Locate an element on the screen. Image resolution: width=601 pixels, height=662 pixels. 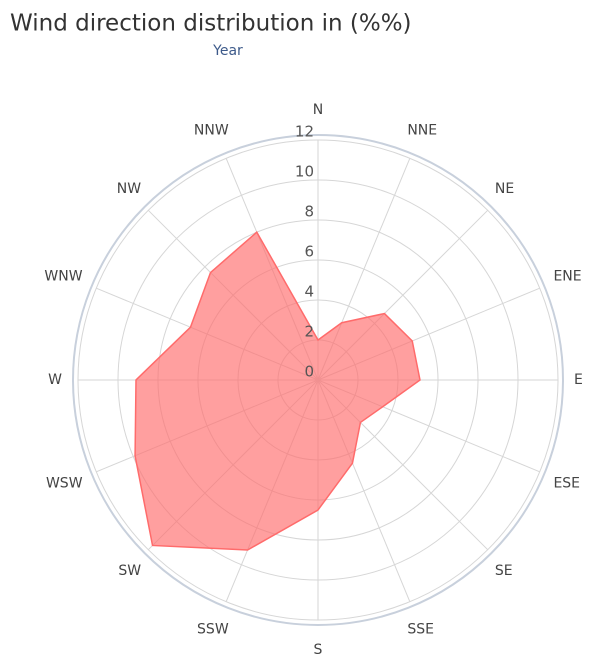
category-label: SW is located at coordinates (129, 571).